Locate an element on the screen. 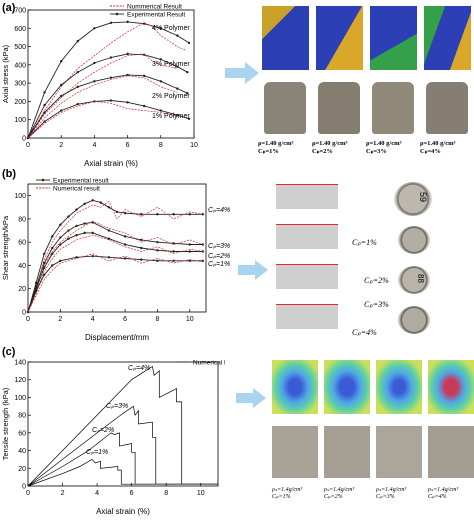 Image resolution: width=474 pixels, height=520 pixels. y-tick-label: 120 is located at coordinates (20, 380).